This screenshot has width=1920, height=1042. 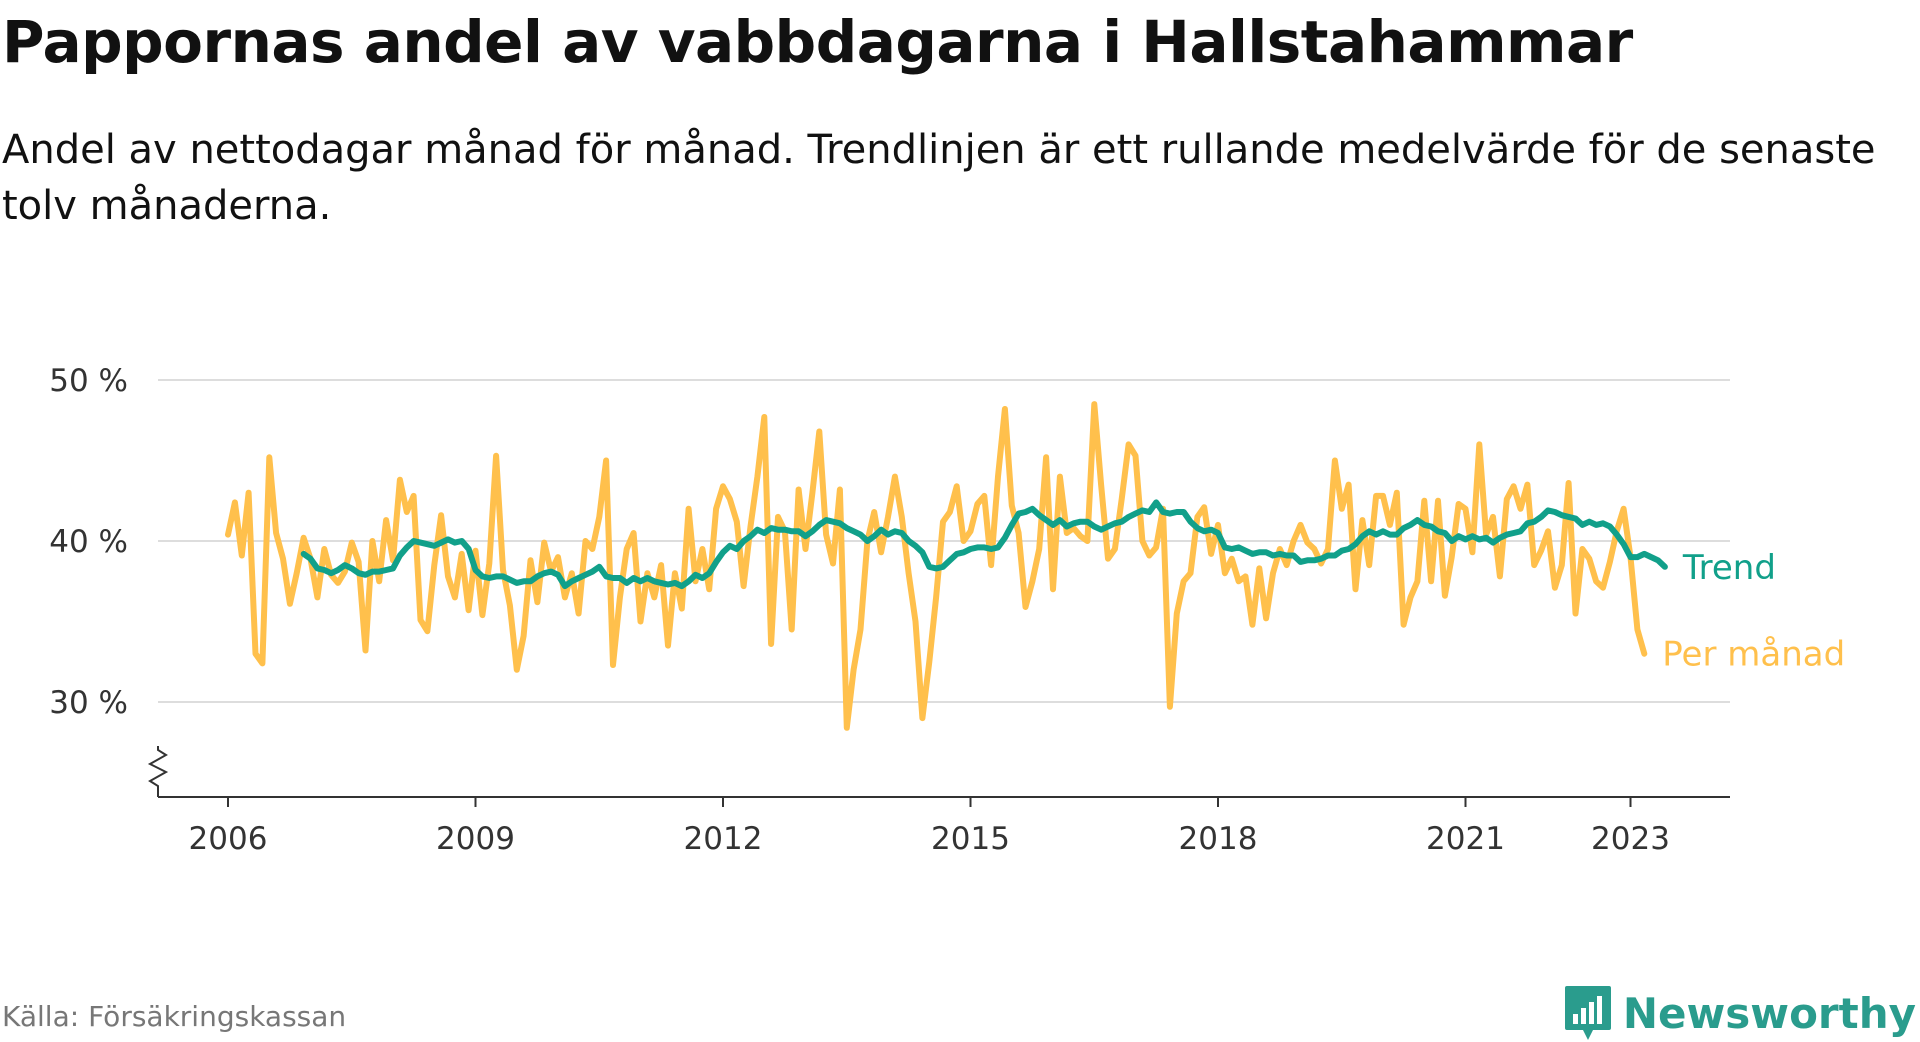 I want to click on y-axis-labels: 30 % 40 % 50 %, so click(x=88, y=542).